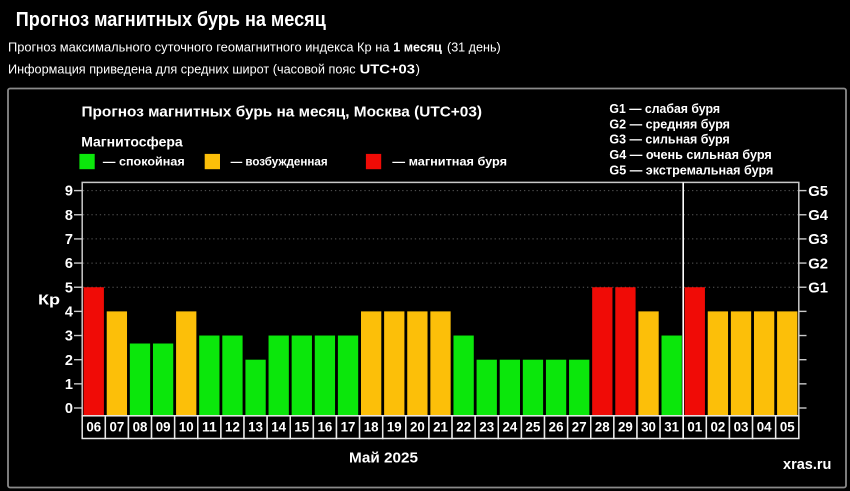 The width and height of the screenshot is (850, 491). I want to click on svg-text:Прогноз магнитных бурь на меся: Прогноз магнитных бурь на месяц, so click(171, 19).